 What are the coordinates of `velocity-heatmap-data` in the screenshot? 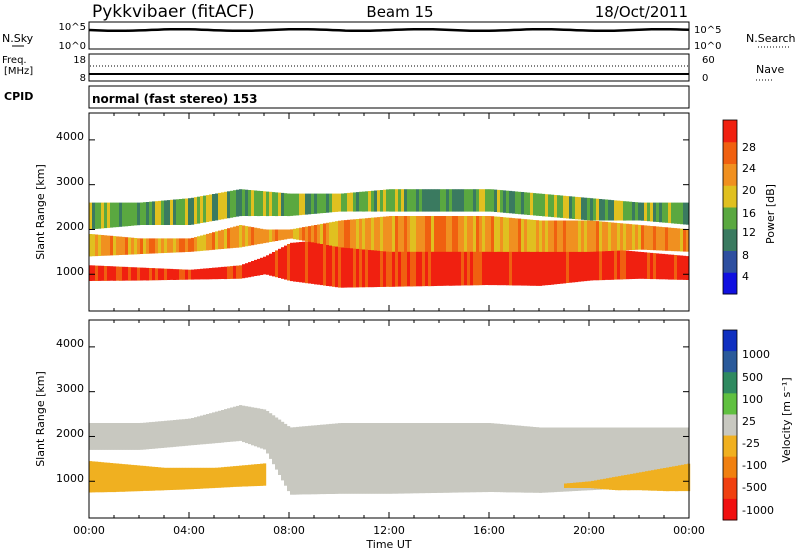 It's located at (390, 450).